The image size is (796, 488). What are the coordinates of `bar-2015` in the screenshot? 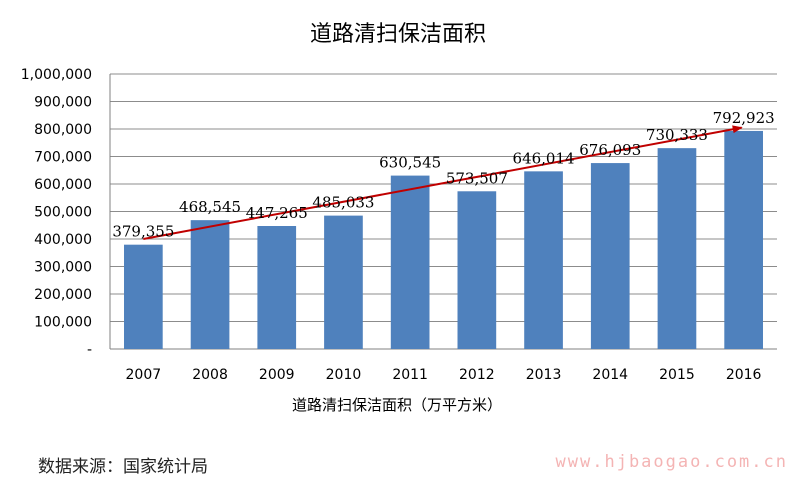 It's located at (677, 248).